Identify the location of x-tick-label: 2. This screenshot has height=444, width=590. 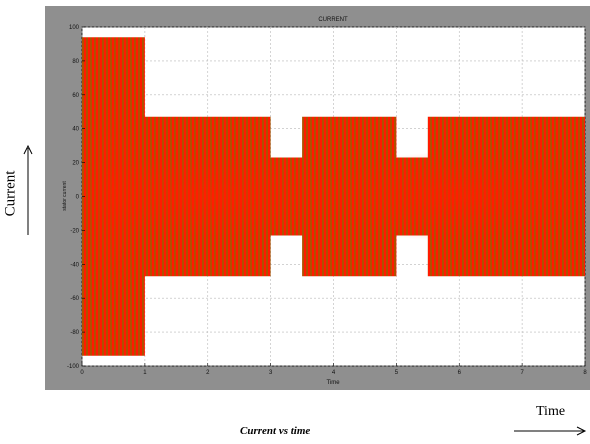
(208, 373).